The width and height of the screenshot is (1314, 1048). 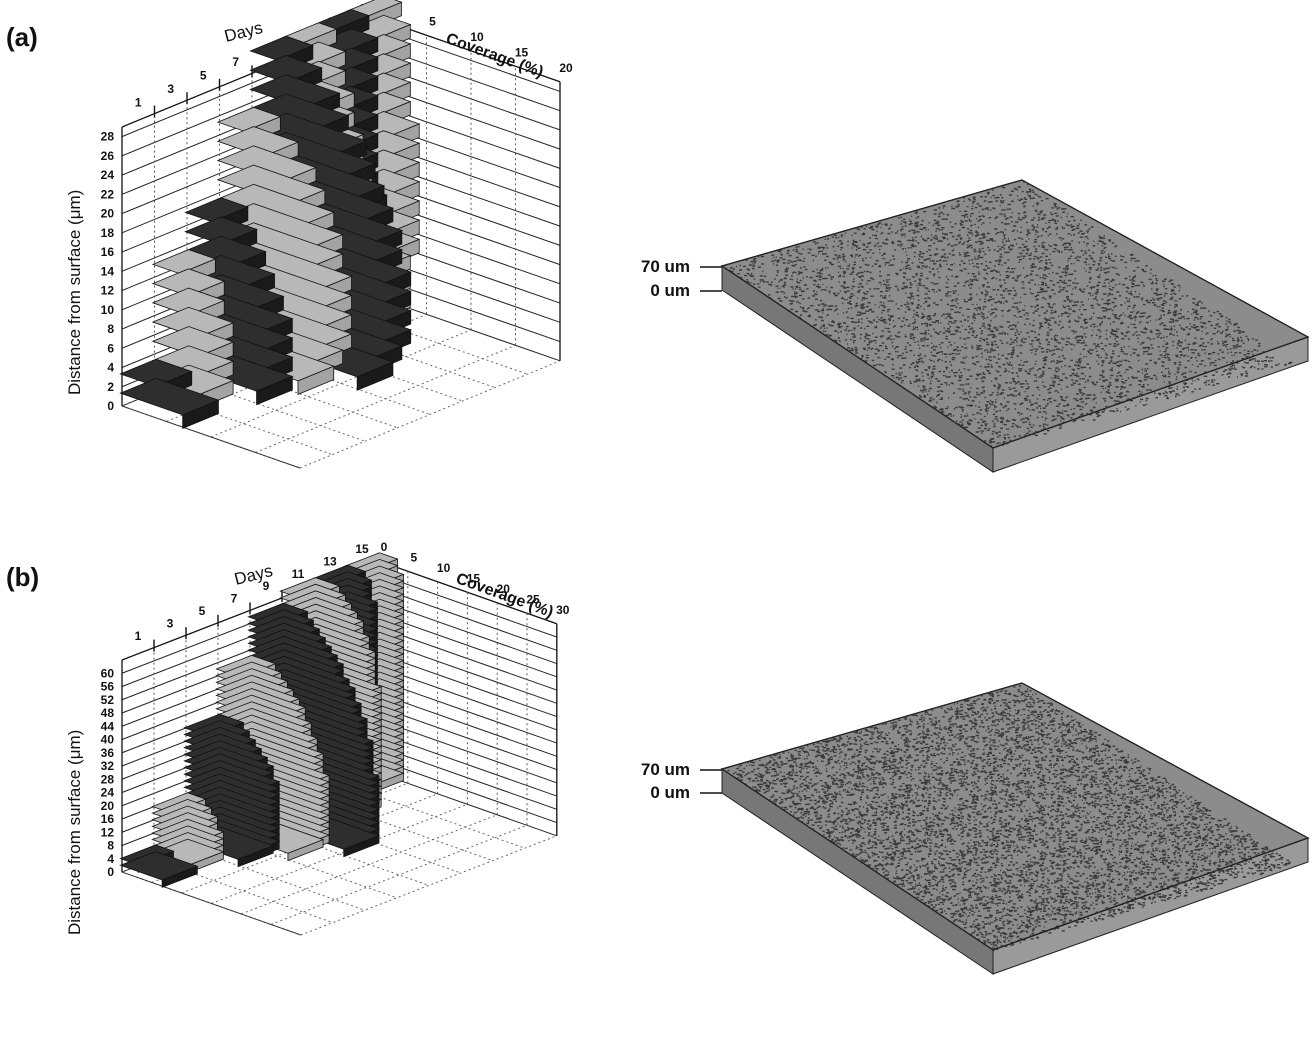 I want to click on bar-day1-dist0, so click(x=159, y=869).